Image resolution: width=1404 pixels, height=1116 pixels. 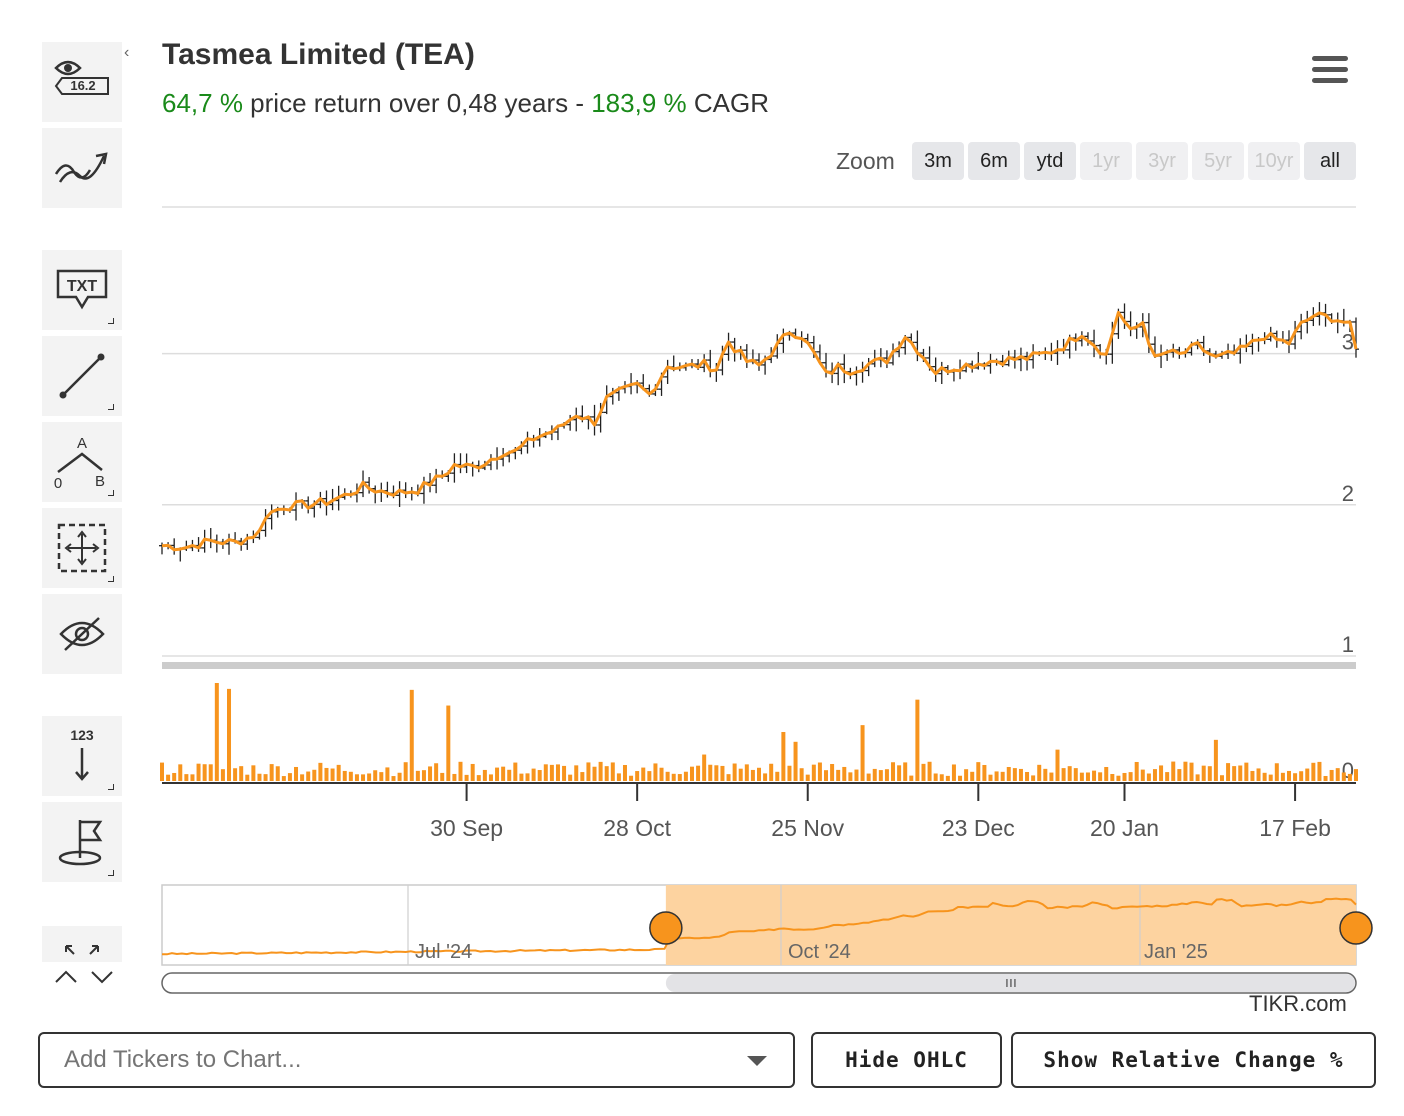 I want to click on pane-divider, so click(x=759, y=665).